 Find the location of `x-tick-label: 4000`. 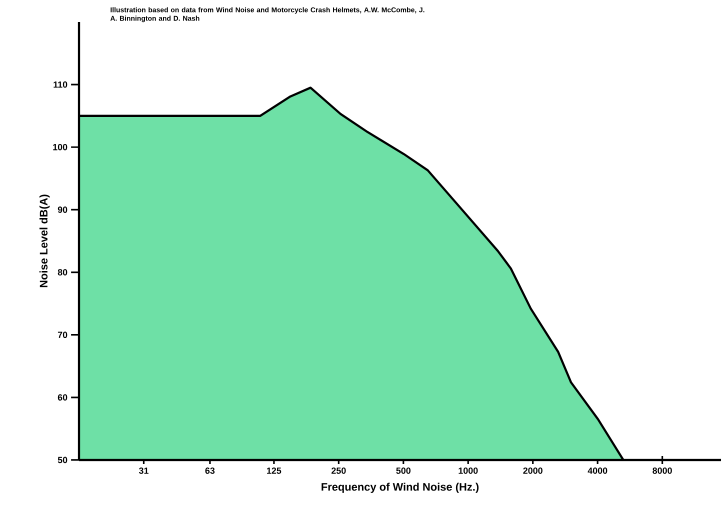

x-tick-label: 4000 is located at coordinates (598, 471).